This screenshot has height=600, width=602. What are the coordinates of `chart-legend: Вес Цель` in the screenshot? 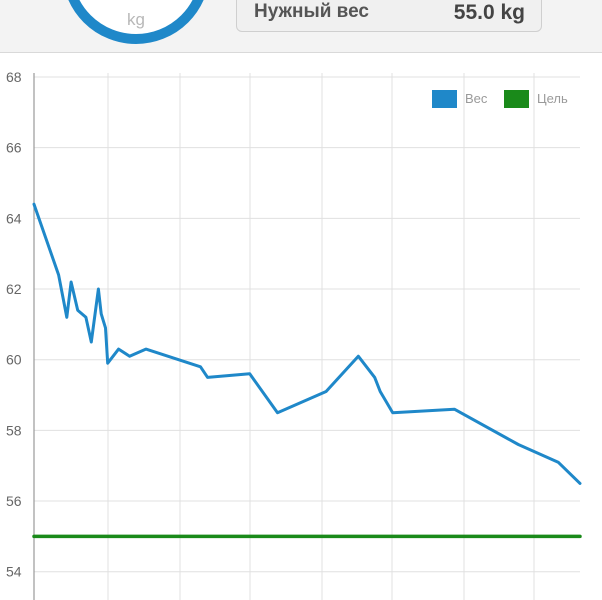 It's located at (500, 99).